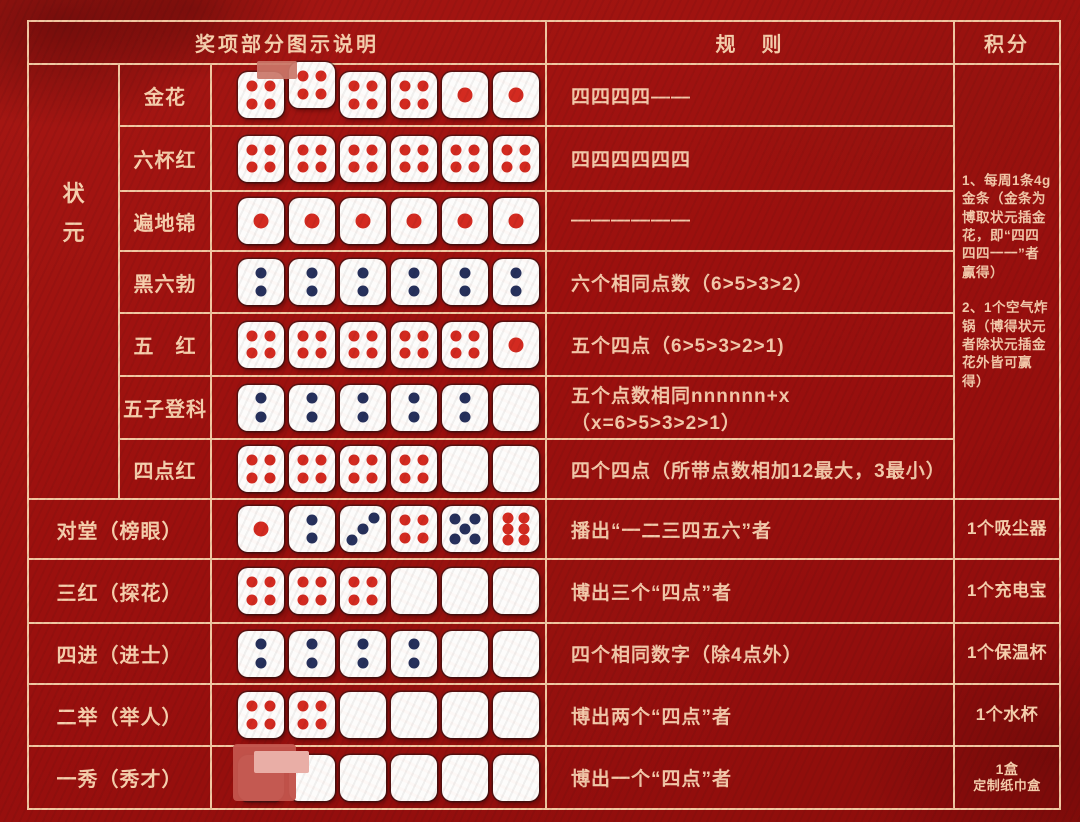  What do you see at coordinates (379, 777) in the screenshot?
I see `dice-row-yixiu` at bounding box center [379, 777].